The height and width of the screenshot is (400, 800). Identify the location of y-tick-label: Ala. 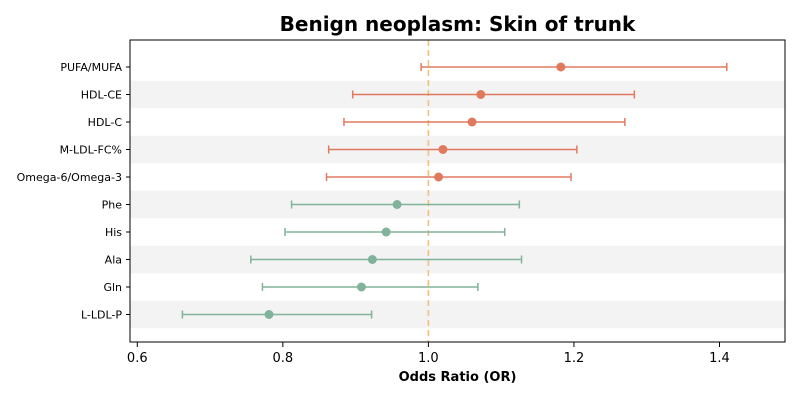
(113, 260).